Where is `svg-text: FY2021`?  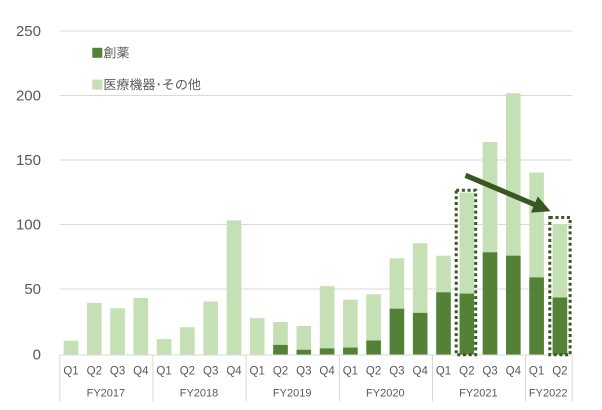 svg-text: FY2021 is located at coordinates (478, 394).